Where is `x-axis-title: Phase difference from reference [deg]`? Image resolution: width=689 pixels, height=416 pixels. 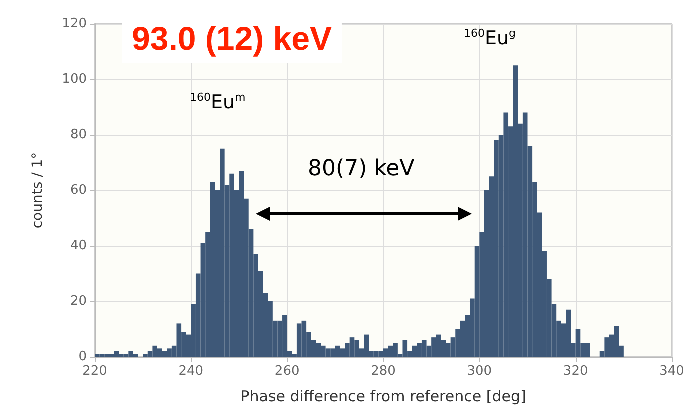
x-axis-title: Phase difference from reference [deg] is located at coordinates (383, 397).